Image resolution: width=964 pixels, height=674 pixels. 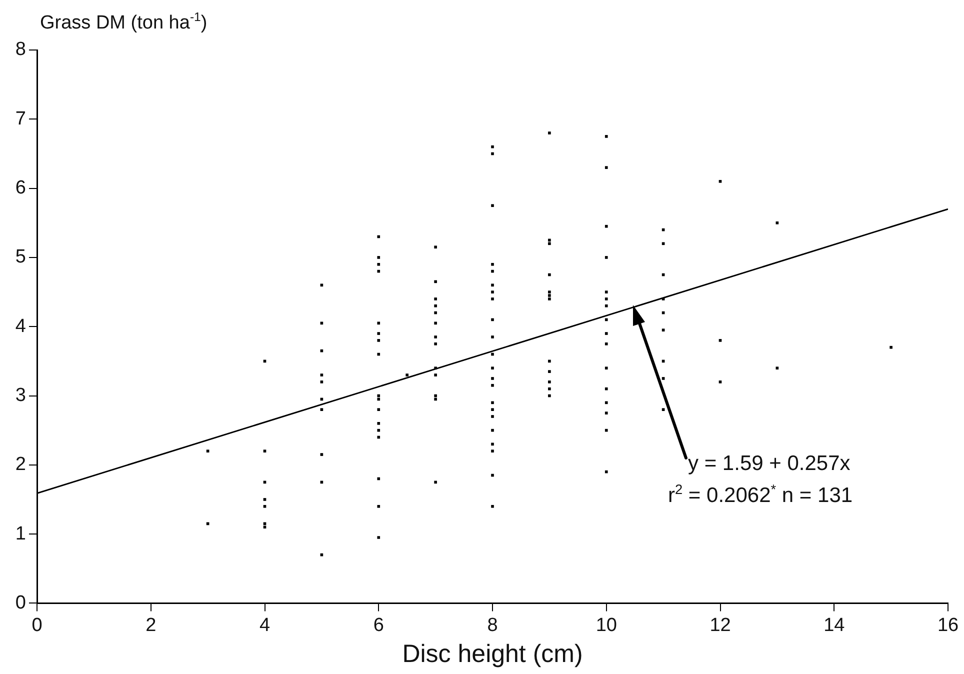 What do you see at coordinates (492, 654) in the screenshot?
I see `x-axis-title: Disc height (cm)` at bounding box center [492, 654].